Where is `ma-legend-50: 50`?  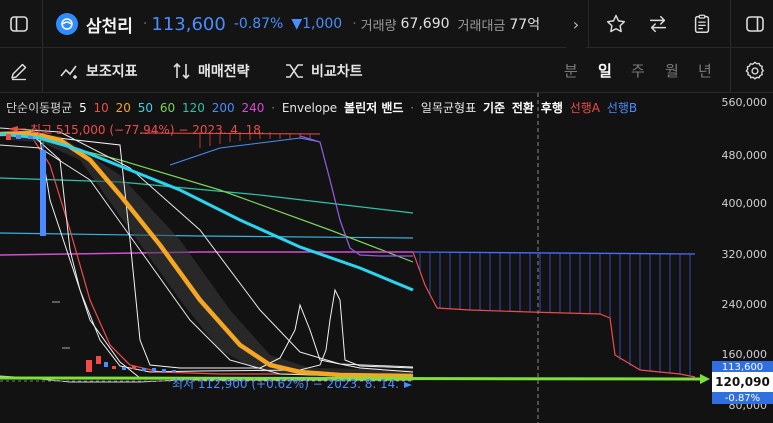 ma-legend-50: 50 is located at coordinates (145, 108).